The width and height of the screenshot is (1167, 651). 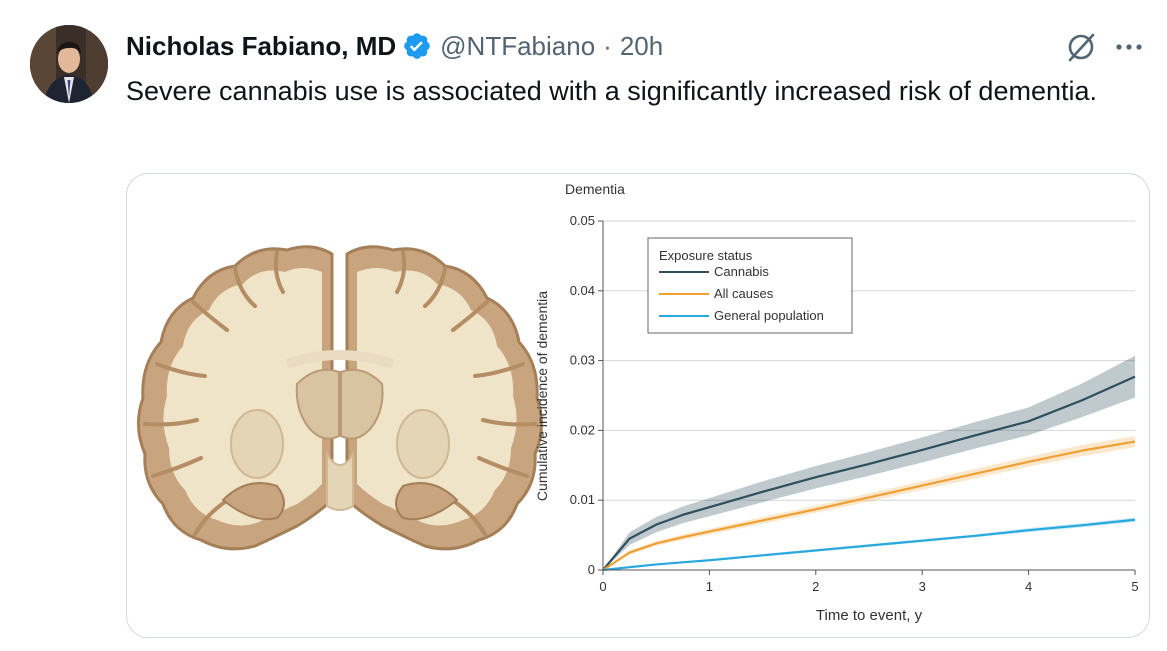 I want to click on x-tick-label: 0, so click(x=602, y=586).